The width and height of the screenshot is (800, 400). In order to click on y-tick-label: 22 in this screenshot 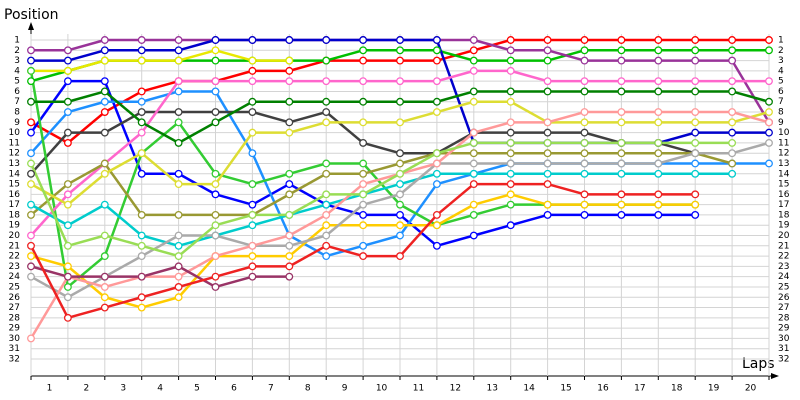, I will do `click(14, 257)`.